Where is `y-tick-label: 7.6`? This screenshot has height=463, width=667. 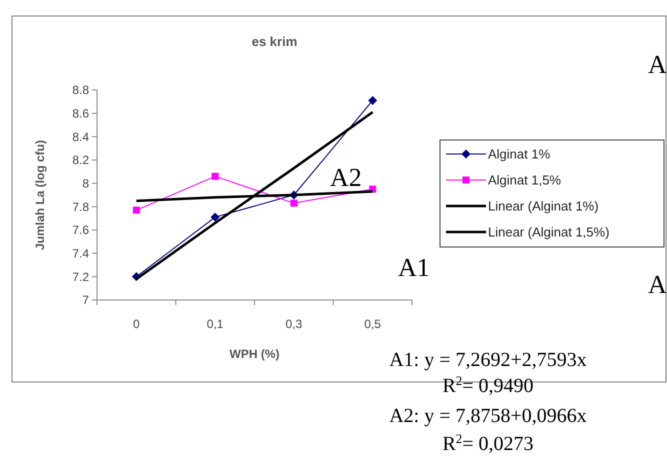 y-tick-label: 7.6 is located at coordinates (81, 230).